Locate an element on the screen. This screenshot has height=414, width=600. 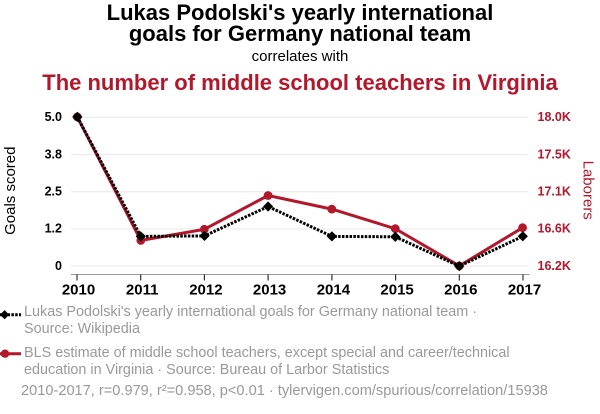
svg-text: 1.2 is located at coordinates (53, 229).